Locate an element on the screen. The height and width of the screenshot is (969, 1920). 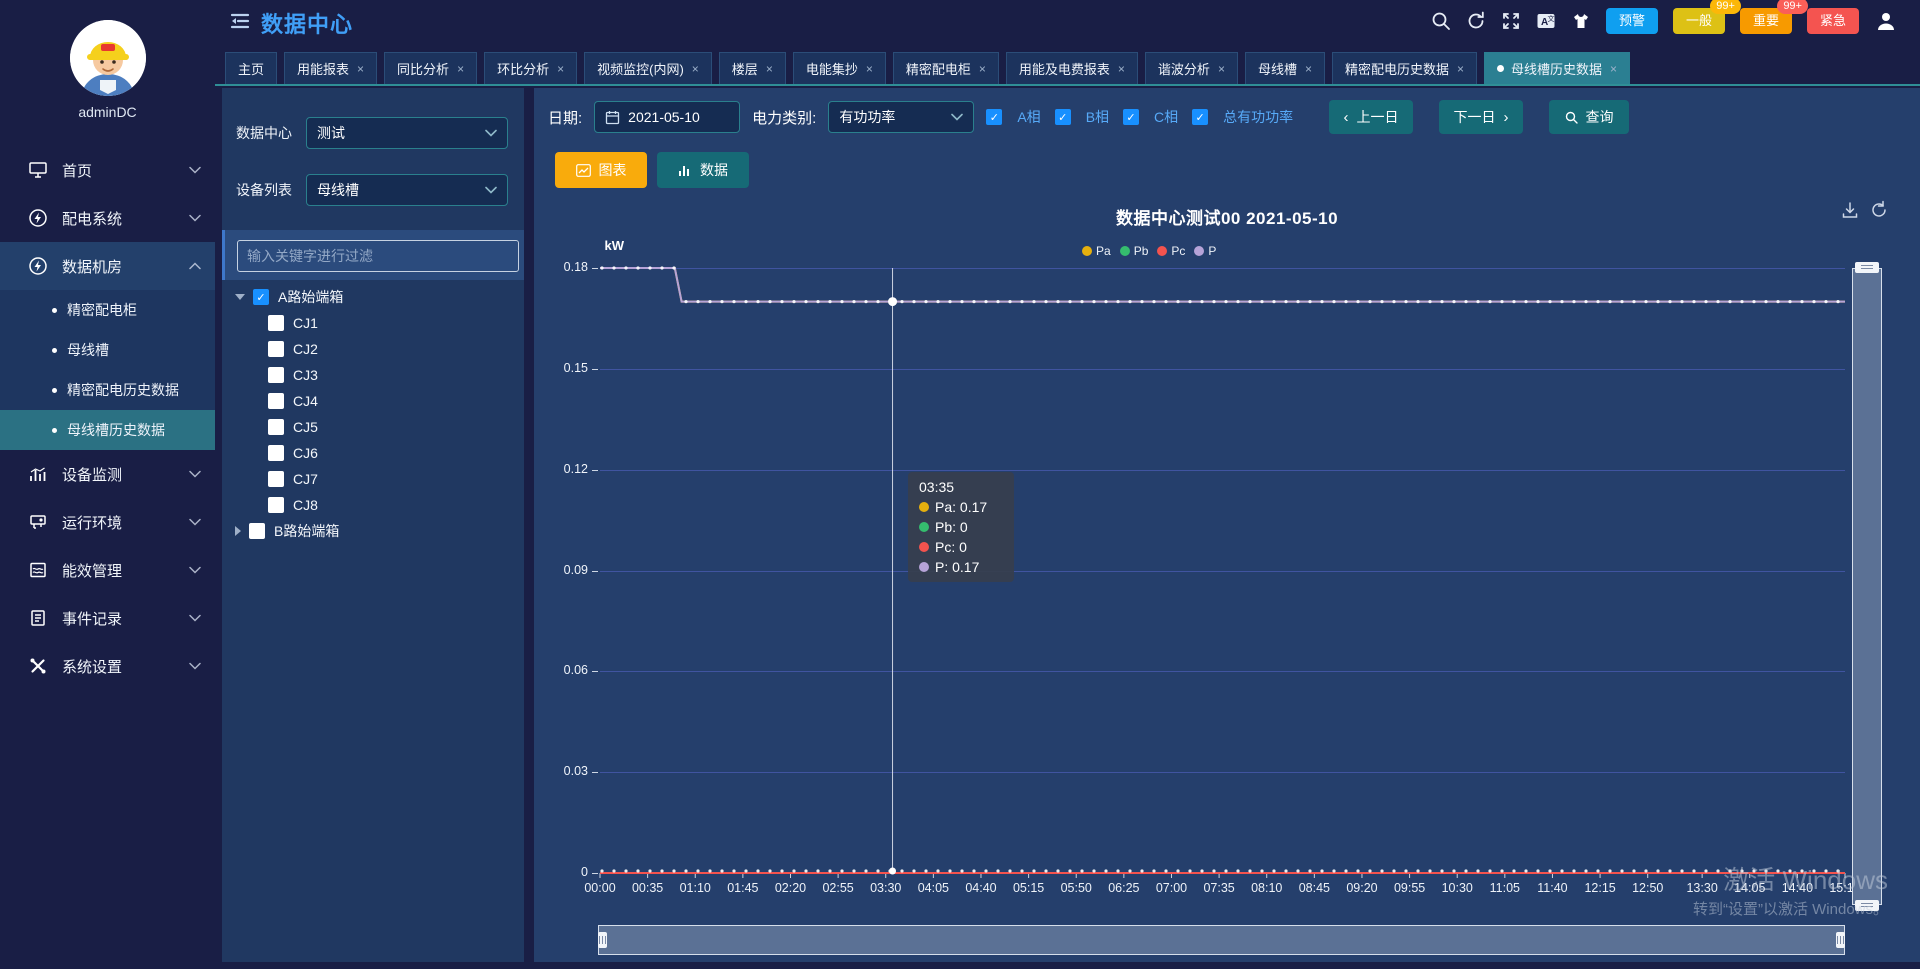
tree-row-CJ4: CJ4 is located at coordinates (373, 401).